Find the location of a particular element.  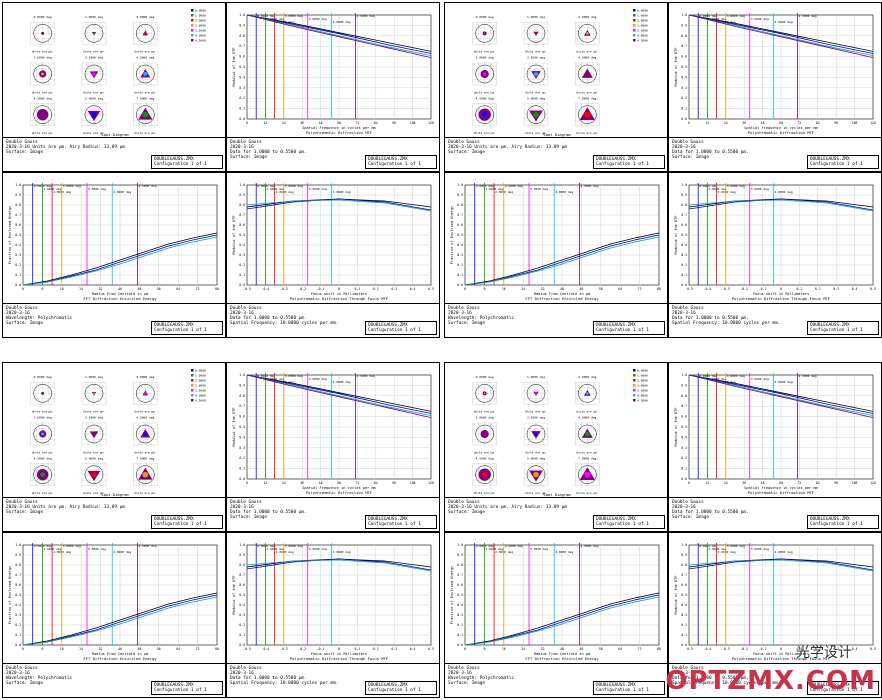

x-tick-label: 0.2 is located at coordinates (376, 649).